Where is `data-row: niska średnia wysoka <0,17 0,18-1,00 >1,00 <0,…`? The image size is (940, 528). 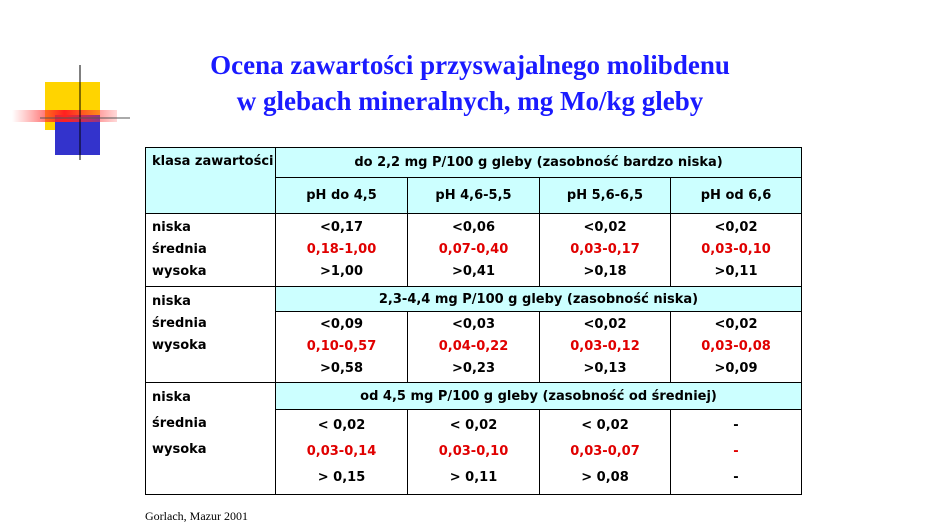 data-row: niska średnia wysoka <0,17 0,18-1,00 >1,00 <0,… is located at coordinates (474, 250).